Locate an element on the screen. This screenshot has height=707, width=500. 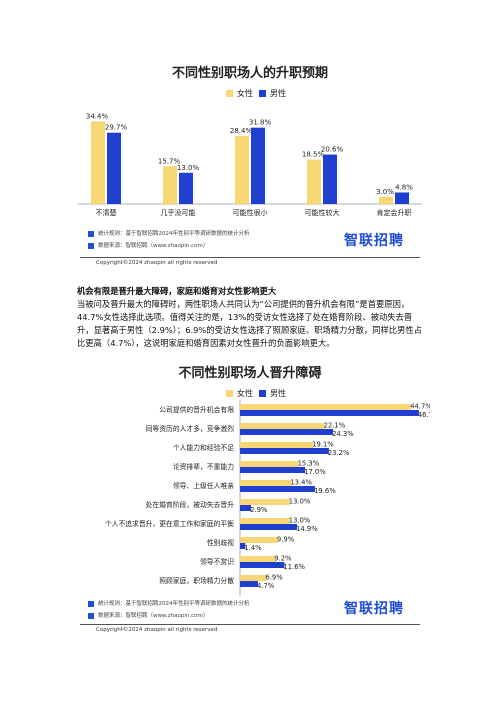
chart1-category-label: 可能性较大 is located at coordinates (322, 212).